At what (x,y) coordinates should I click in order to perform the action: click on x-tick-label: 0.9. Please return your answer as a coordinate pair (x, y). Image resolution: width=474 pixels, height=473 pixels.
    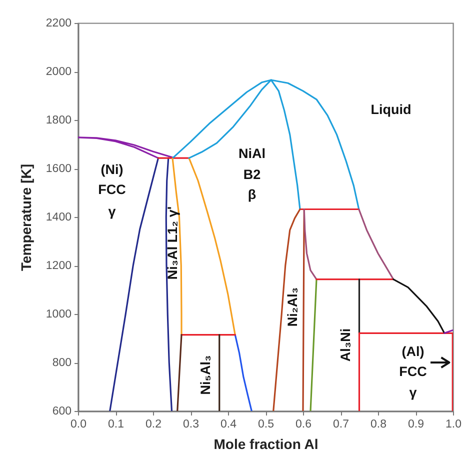
    Looking at the image, I should click on (416, 424).